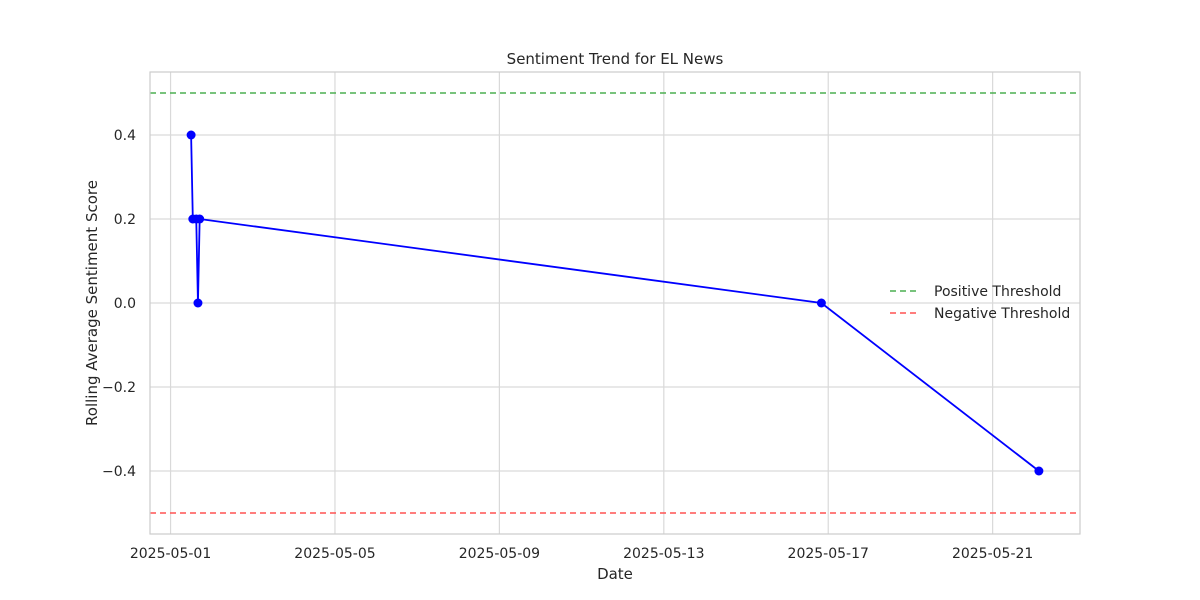 This screenshot has width=1200, height=600. I want to click on y-tick-label: 0.2, so click(125, 220).